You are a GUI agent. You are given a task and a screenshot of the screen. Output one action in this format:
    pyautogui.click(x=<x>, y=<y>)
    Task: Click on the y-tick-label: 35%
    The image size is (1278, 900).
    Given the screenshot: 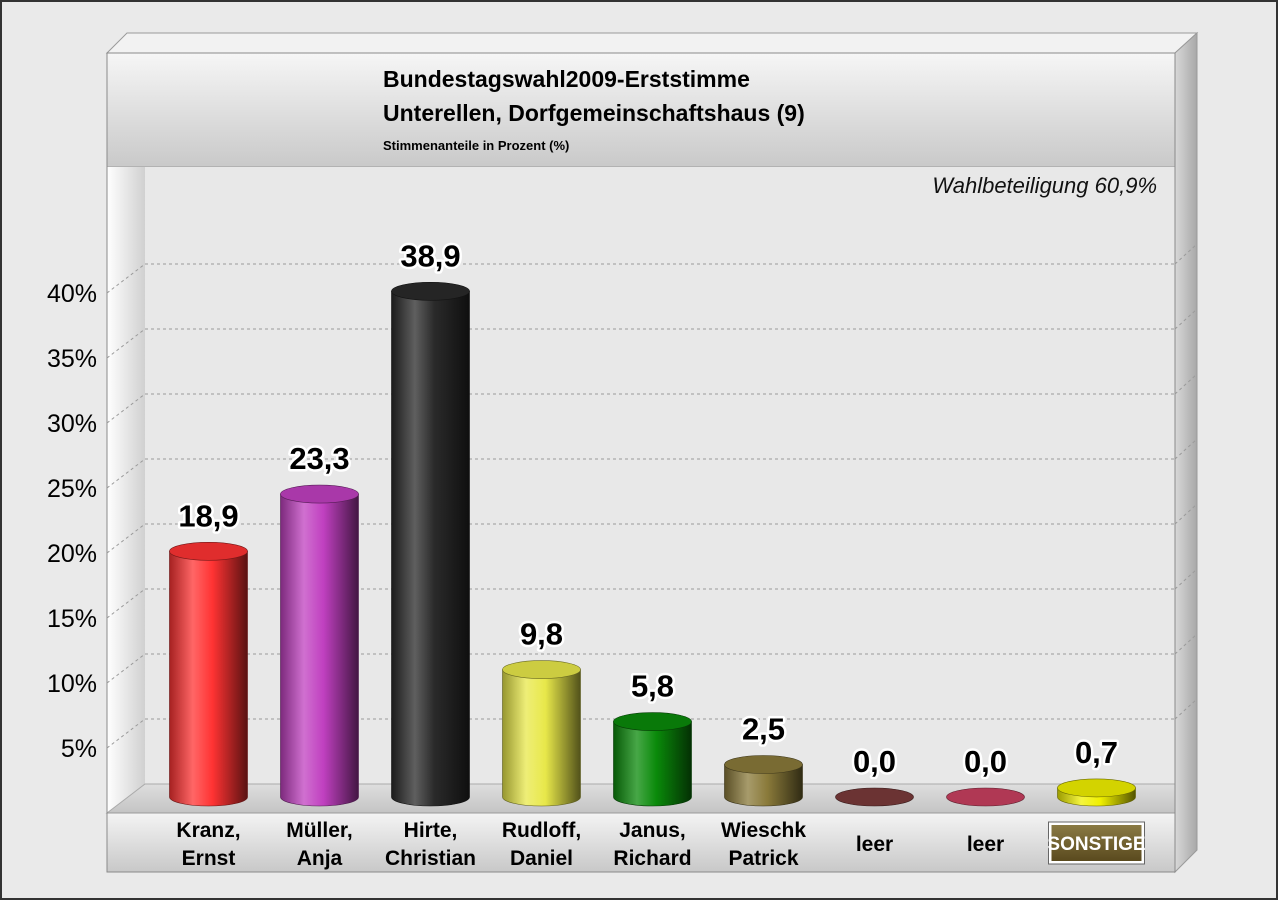 What is the action you would take?
    pyautogui.click(x=72, y=359)
    